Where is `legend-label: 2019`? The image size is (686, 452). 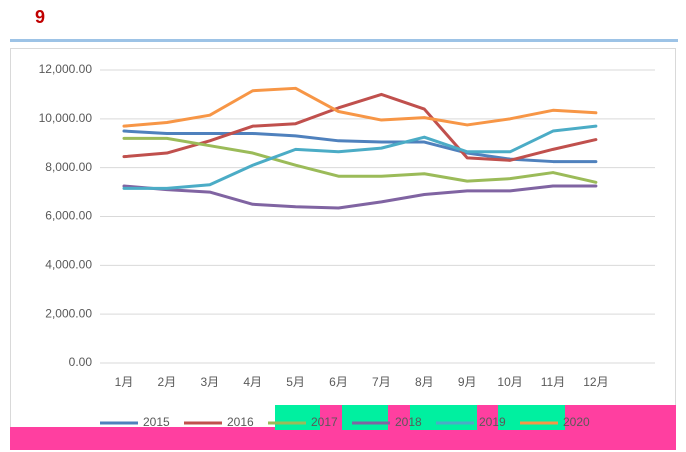
legend-label: 2019 is located at coordinates (492, 422).